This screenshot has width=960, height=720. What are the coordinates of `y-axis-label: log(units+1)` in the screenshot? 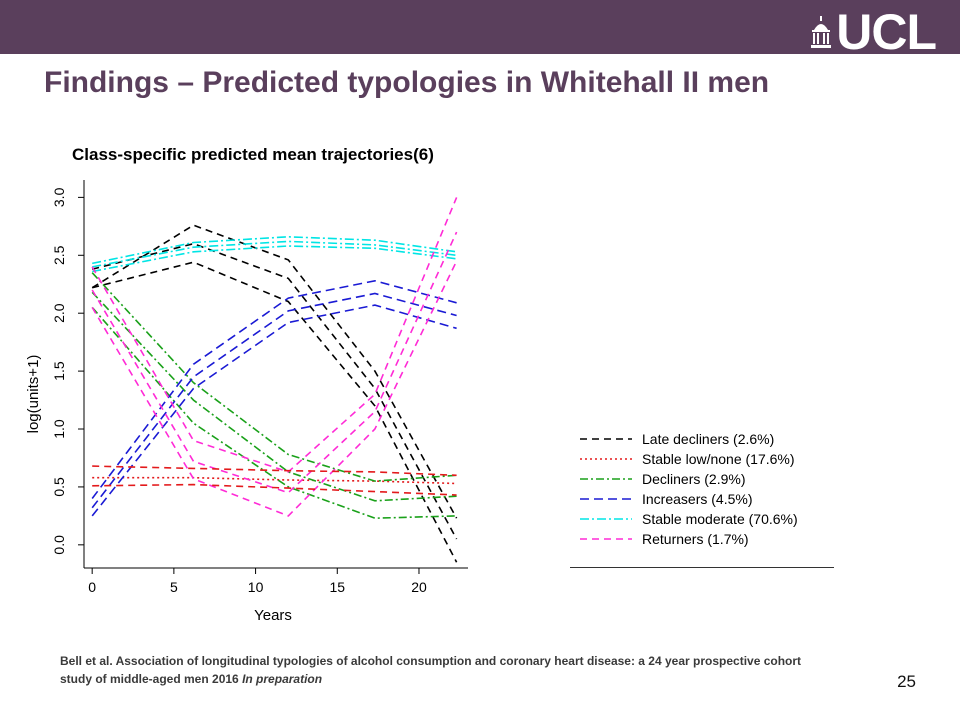 It's located at (33, 394).